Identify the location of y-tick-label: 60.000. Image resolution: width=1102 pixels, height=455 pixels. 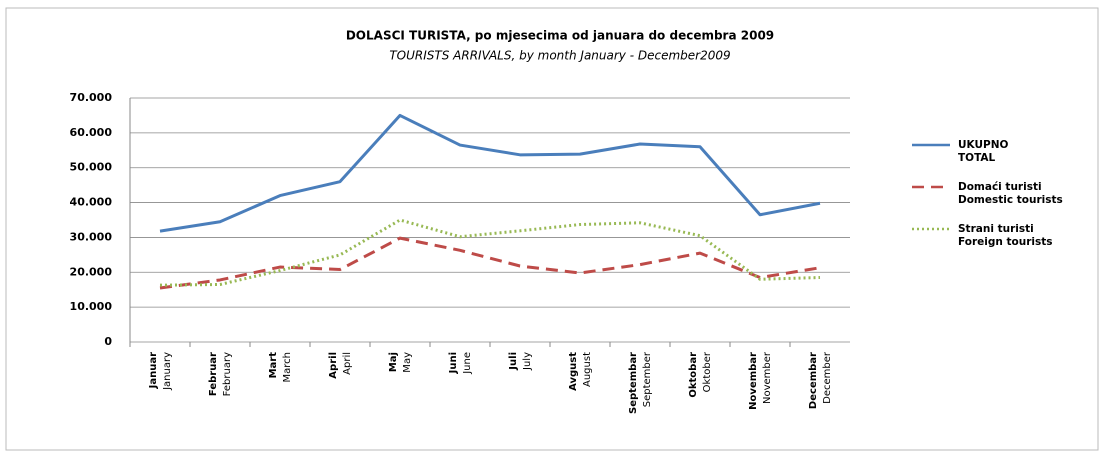
(91, 132).